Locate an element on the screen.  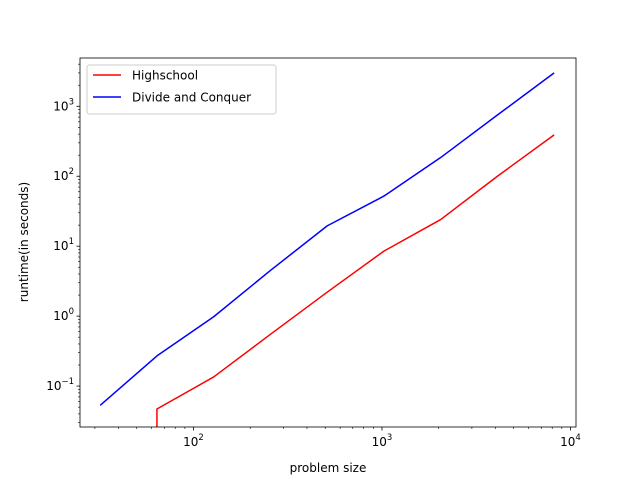
y-axis-ticks: 10⁻¹ 10⁰ 10¹ 10² 10³ is located at coordinates (63, 245).